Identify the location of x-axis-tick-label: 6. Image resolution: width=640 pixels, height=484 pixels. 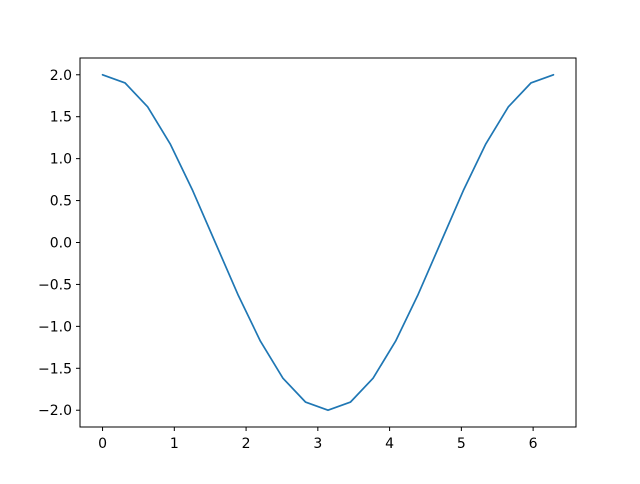
(533, 444).